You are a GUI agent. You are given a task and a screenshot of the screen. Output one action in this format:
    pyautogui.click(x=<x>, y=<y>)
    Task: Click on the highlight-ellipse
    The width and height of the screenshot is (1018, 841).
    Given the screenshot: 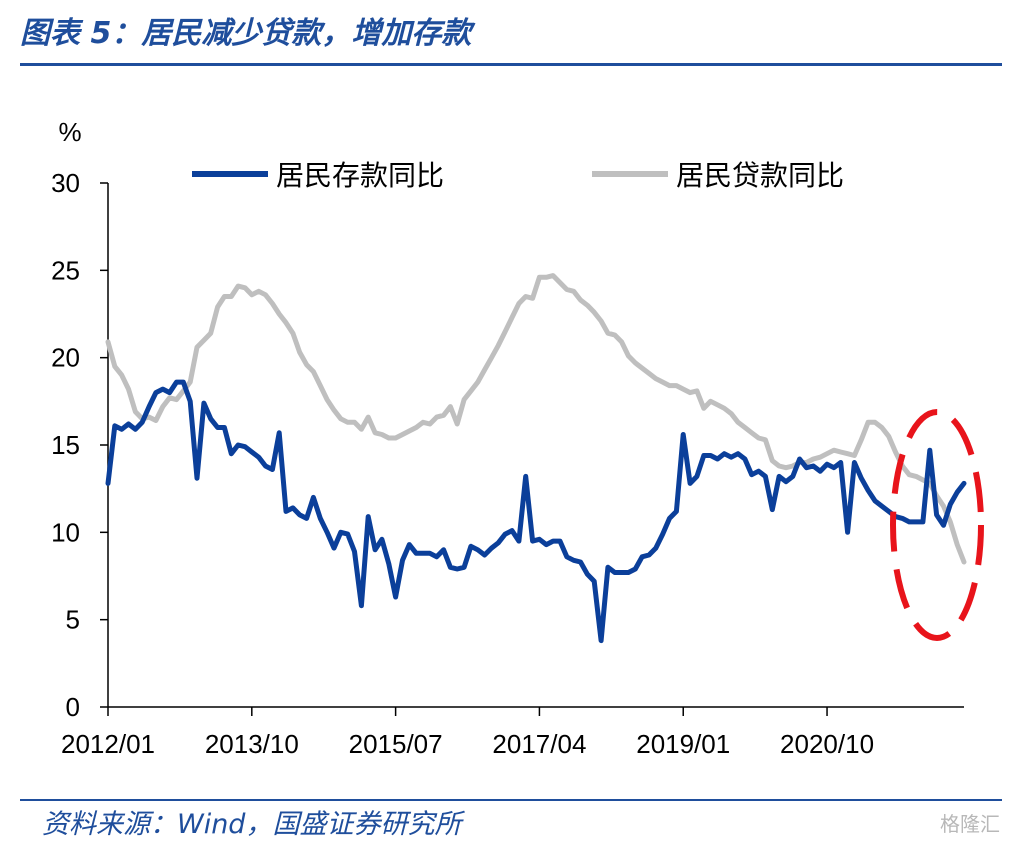 What is the action you would take?
    pyautogui.click(x=937, y=525)
    